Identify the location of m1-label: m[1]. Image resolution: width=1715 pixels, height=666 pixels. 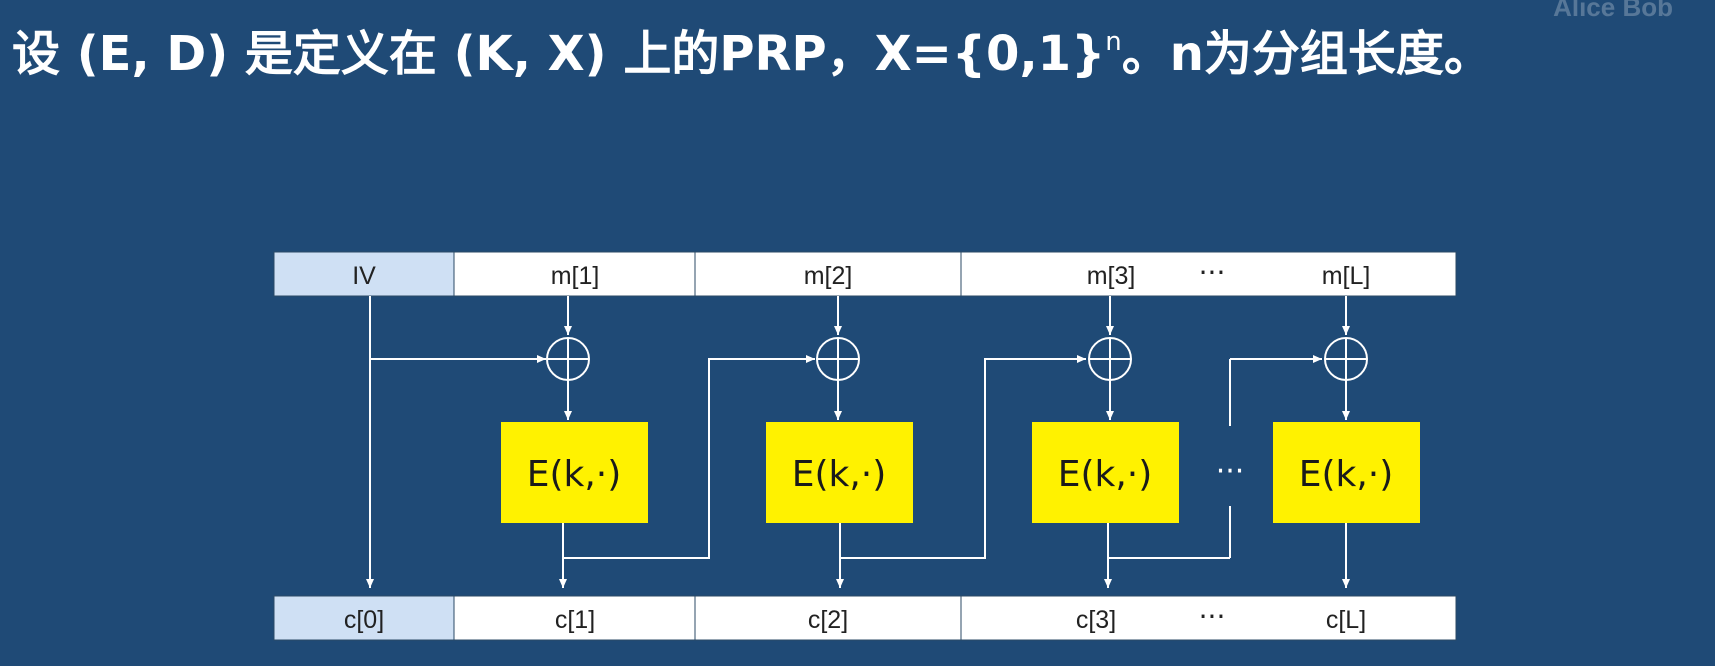
(575, 276).